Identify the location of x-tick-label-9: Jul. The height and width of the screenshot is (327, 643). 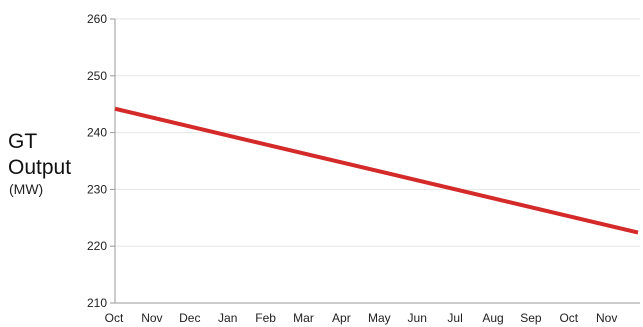
(454, 318).